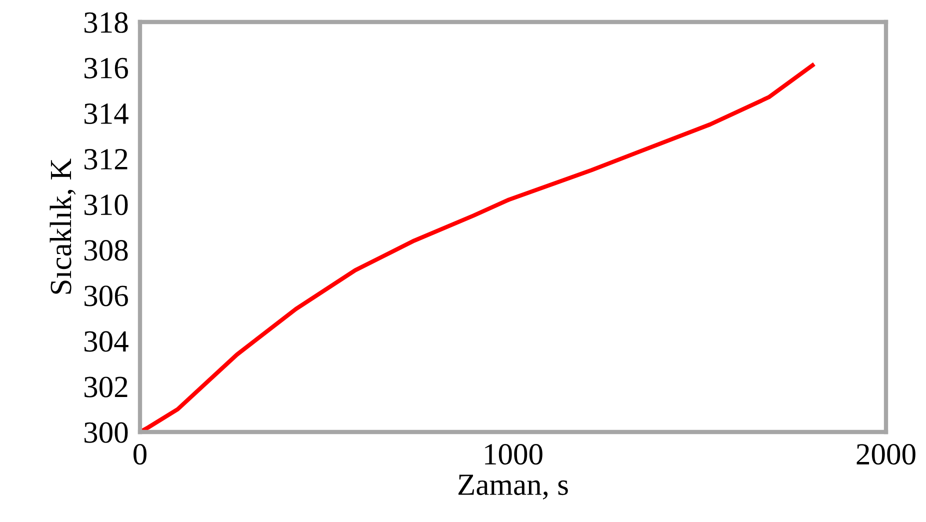  What do you see at coordinates (140, 454) in the screenshot?
I see `x-tick-label: 0` at bounding box center [140, 454].